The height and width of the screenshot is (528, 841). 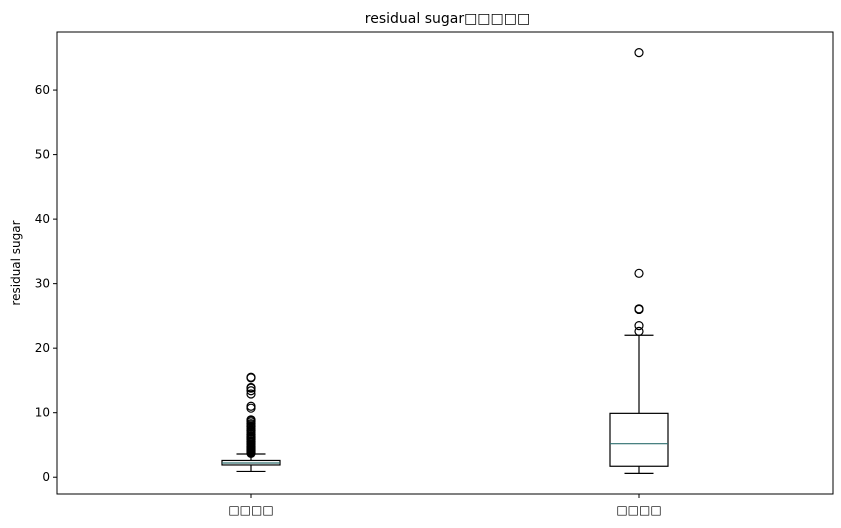 I want to click on y-tick-label: 60, so click(x=42, y=90).